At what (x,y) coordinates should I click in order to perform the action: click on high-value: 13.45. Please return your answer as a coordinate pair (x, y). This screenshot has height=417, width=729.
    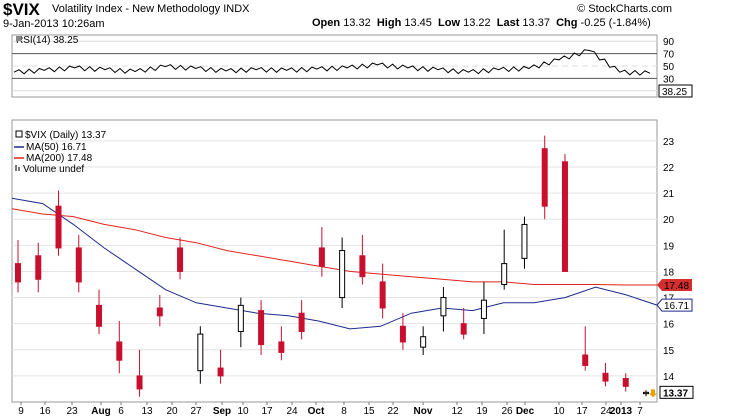
    Looking at the image, I should click on (418, 23).